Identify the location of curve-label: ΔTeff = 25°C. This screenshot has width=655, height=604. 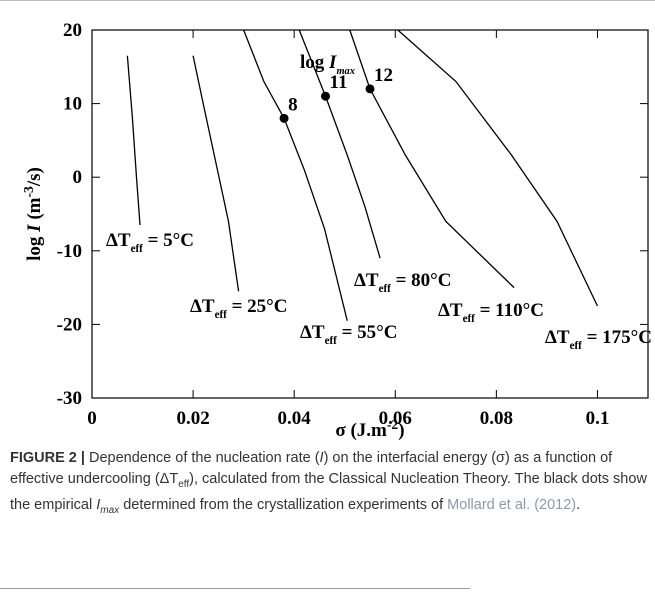
(239, 308).